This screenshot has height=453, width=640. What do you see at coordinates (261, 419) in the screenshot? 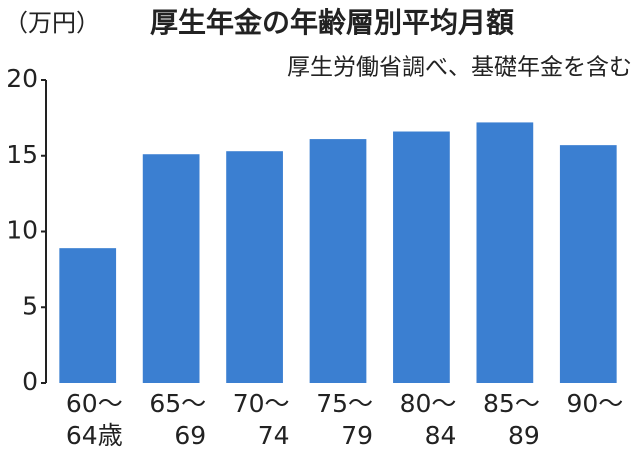
I see `x-tick-label: 70〜 74` at bounding box center [261, 419].